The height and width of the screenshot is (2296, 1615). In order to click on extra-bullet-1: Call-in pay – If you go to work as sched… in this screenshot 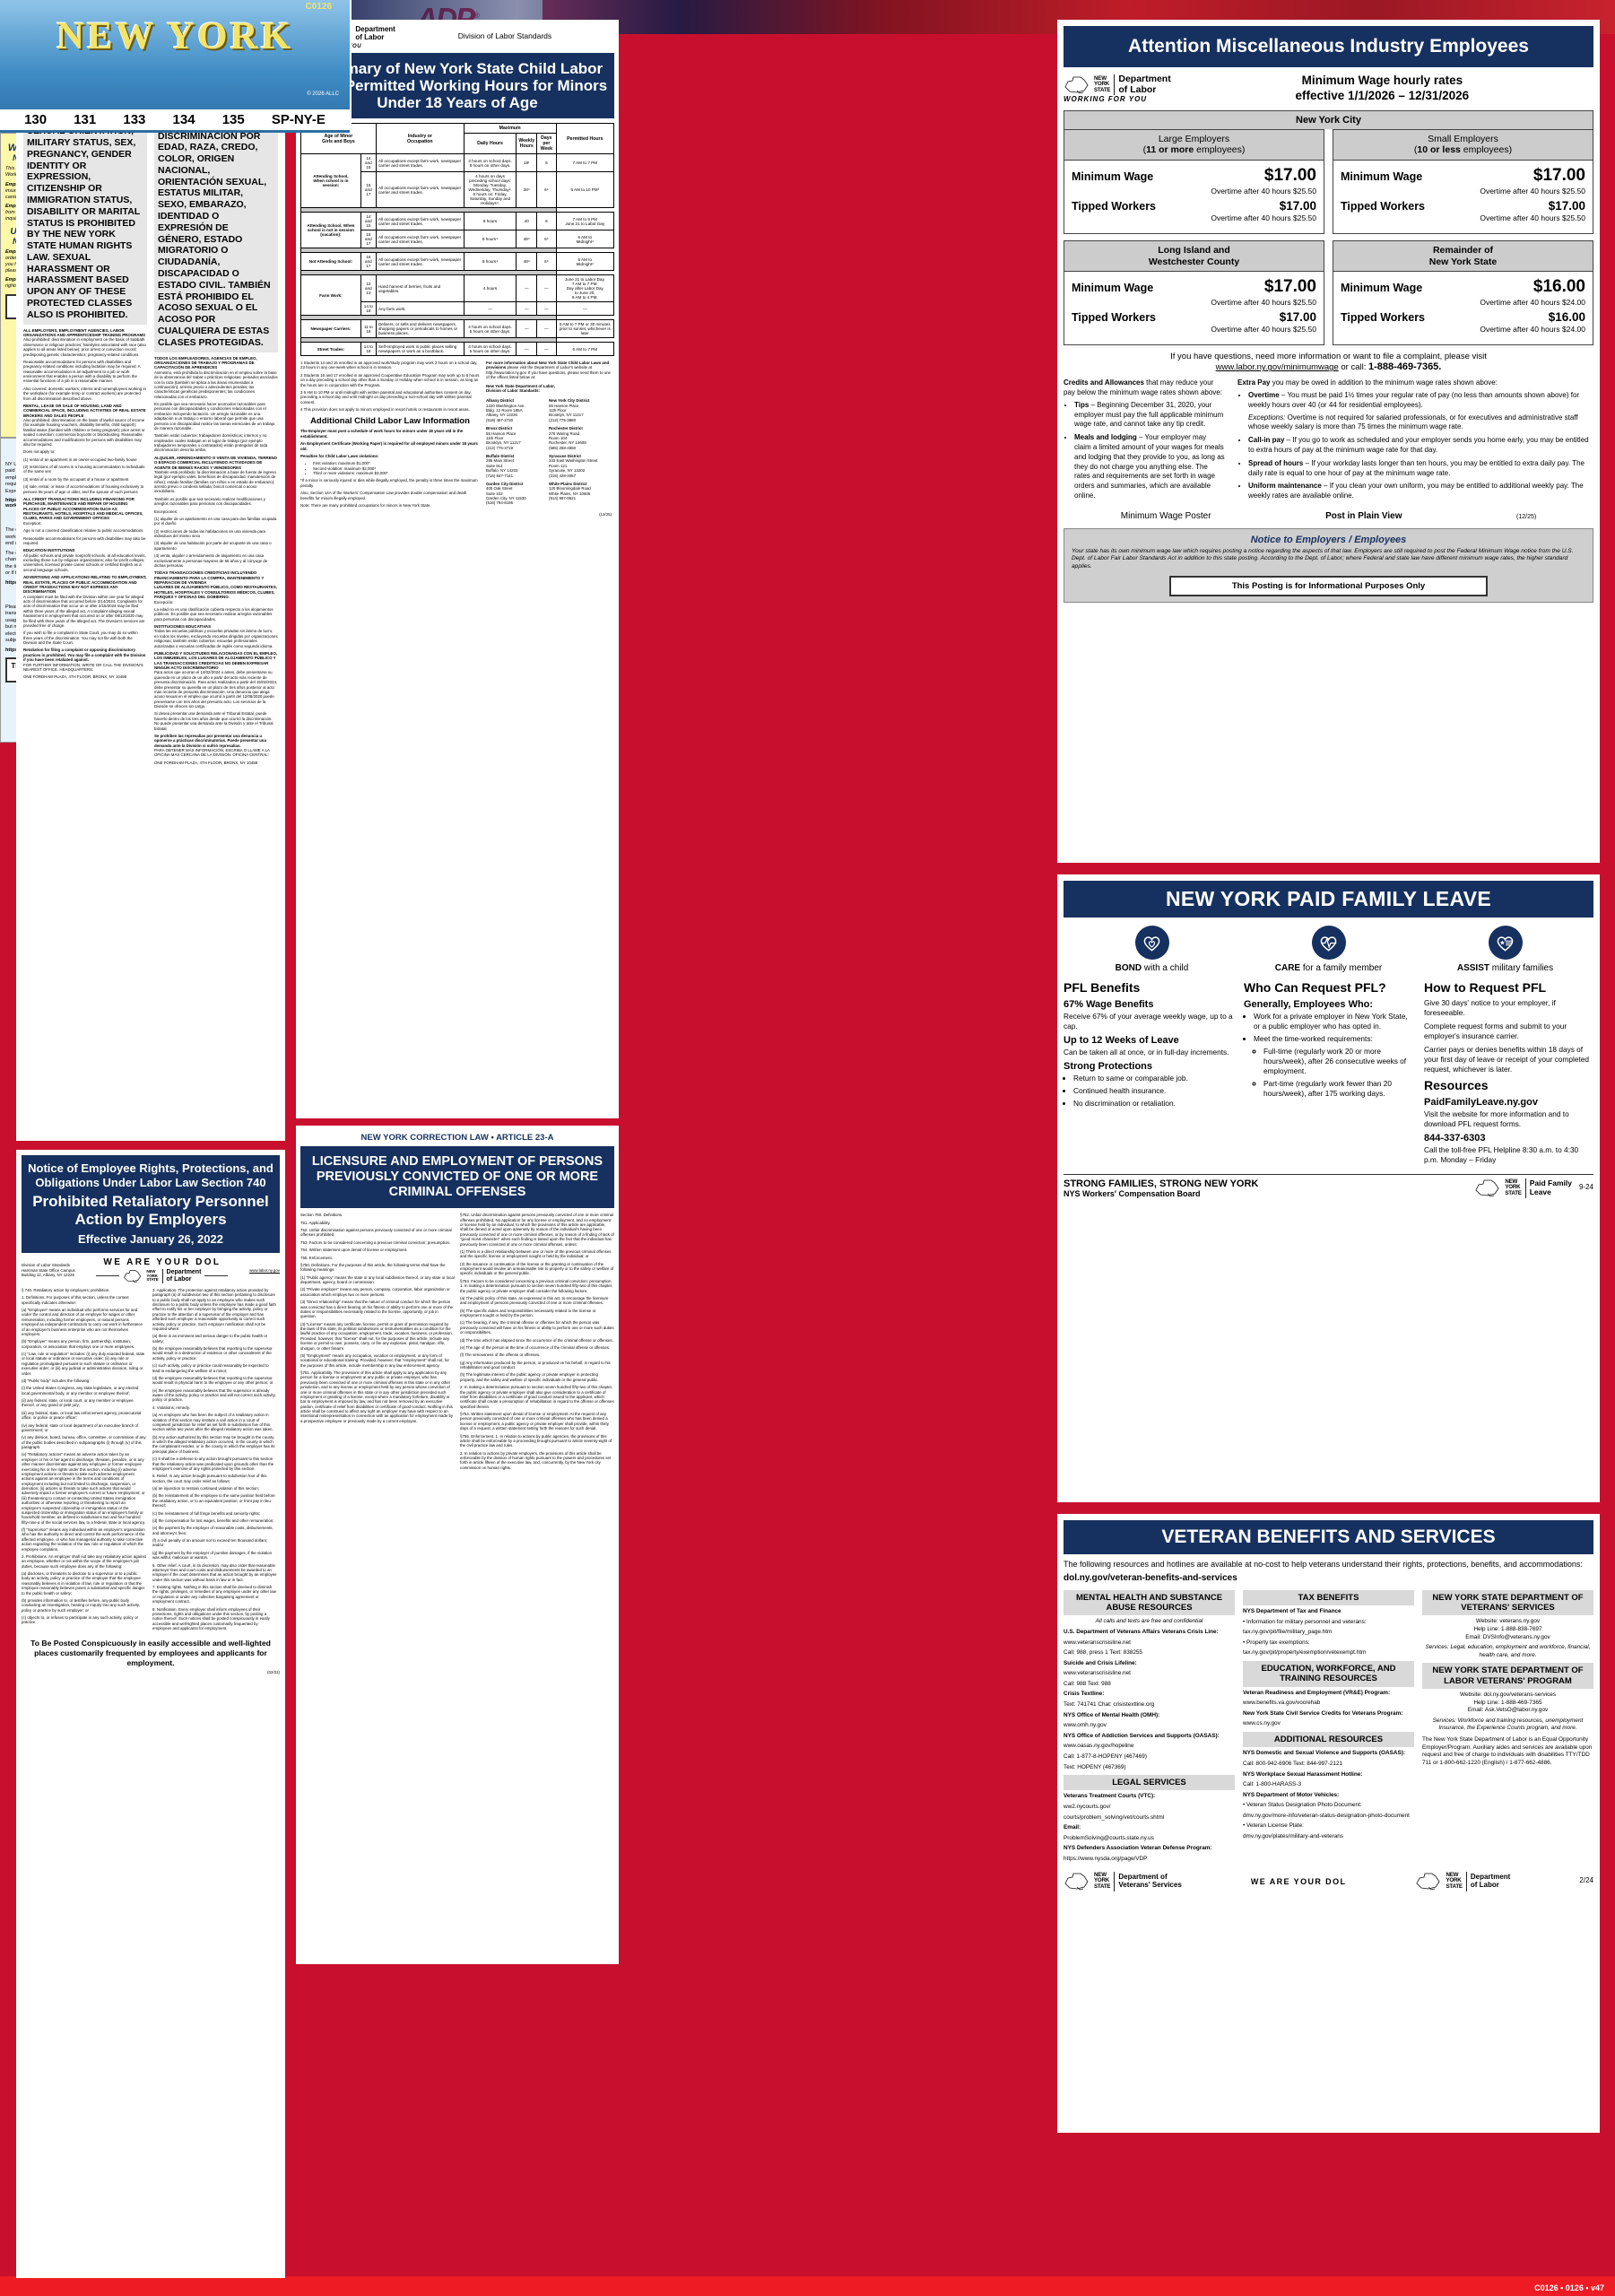, I will do `click(1420, 446)`.